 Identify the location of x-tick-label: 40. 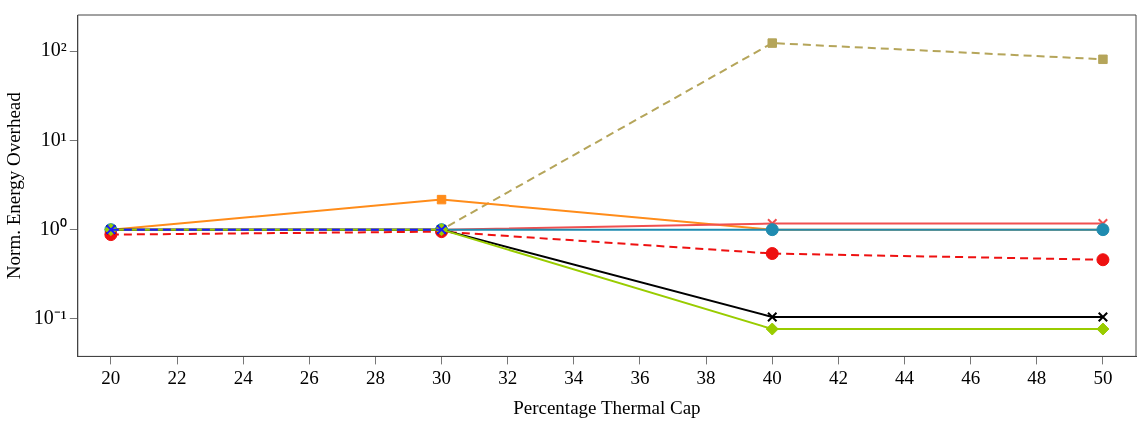
(772, 377).